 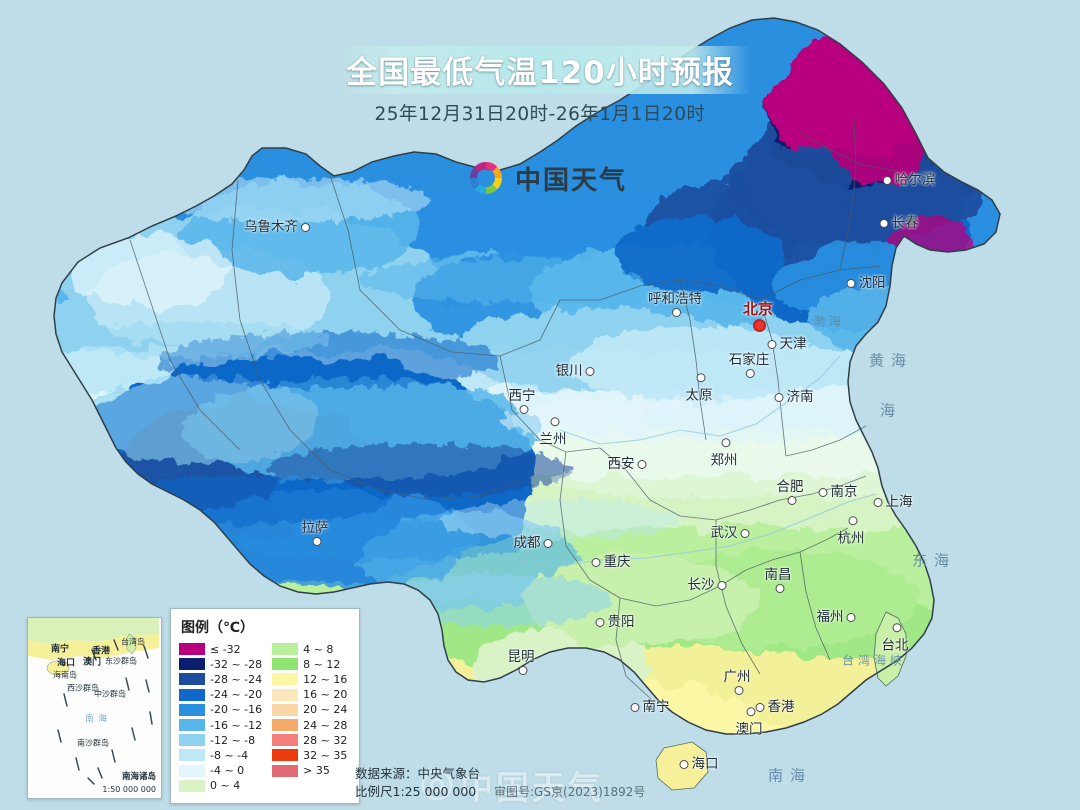 I want to click on legend-row: 0 ~ 4, so click(x=220, y=786).